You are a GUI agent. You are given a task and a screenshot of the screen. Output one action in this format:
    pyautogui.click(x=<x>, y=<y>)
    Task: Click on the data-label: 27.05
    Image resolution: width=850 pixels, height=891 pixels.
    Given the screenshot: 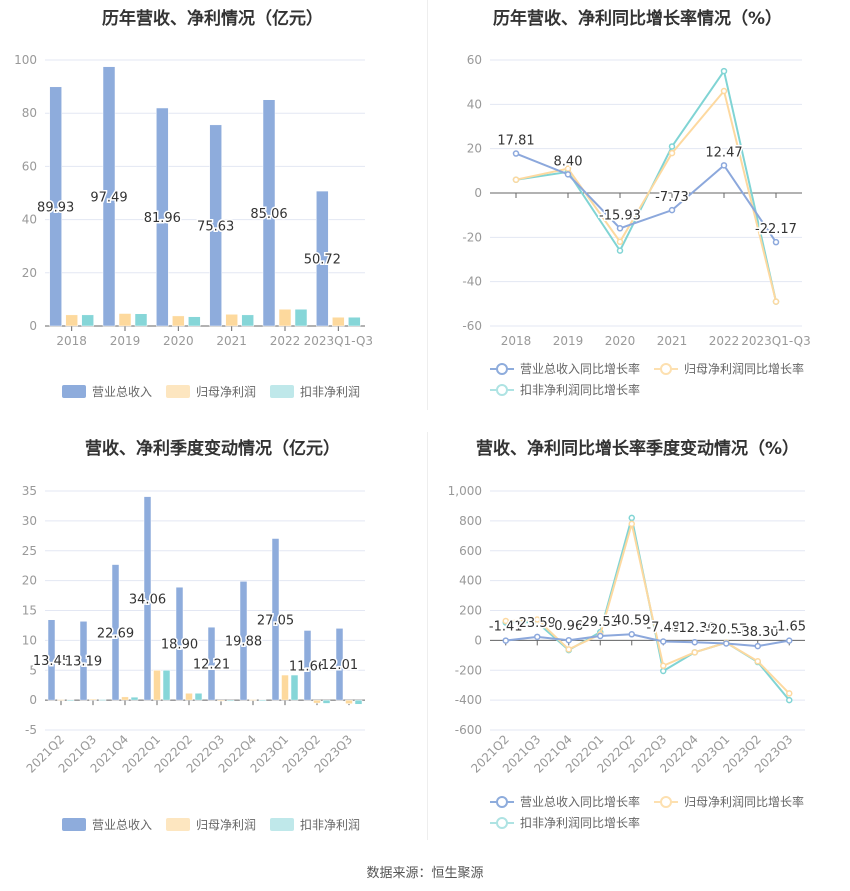 What is the action you would take?
    pyautogui.click(x=275, y=620)
    